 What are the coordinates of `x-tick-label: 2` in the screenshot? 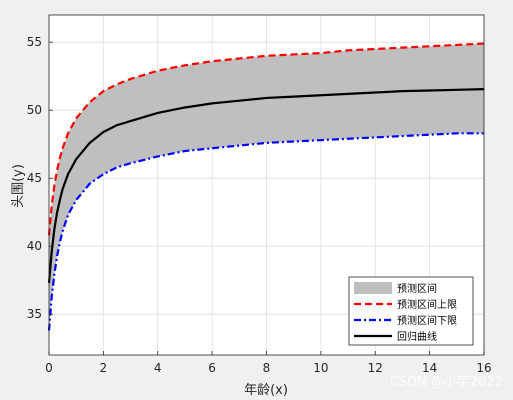 It's located at (104, 368).